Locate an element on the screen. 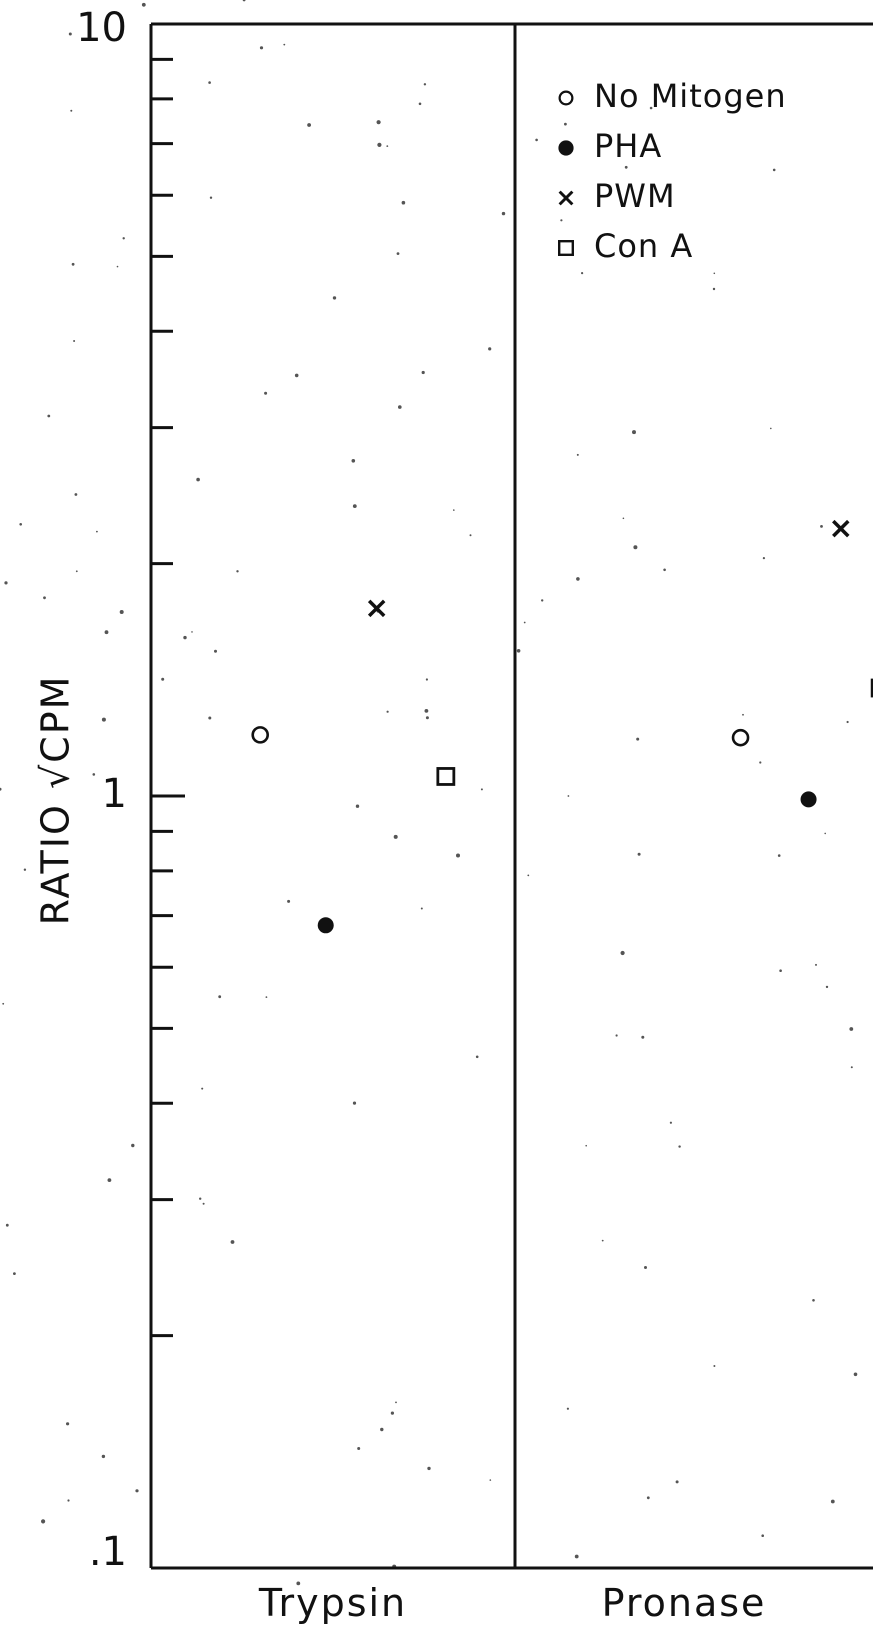 The width and height of the screenshot is (873, 1629). y-tick-label: 1 is located at coordinates (114, 794).